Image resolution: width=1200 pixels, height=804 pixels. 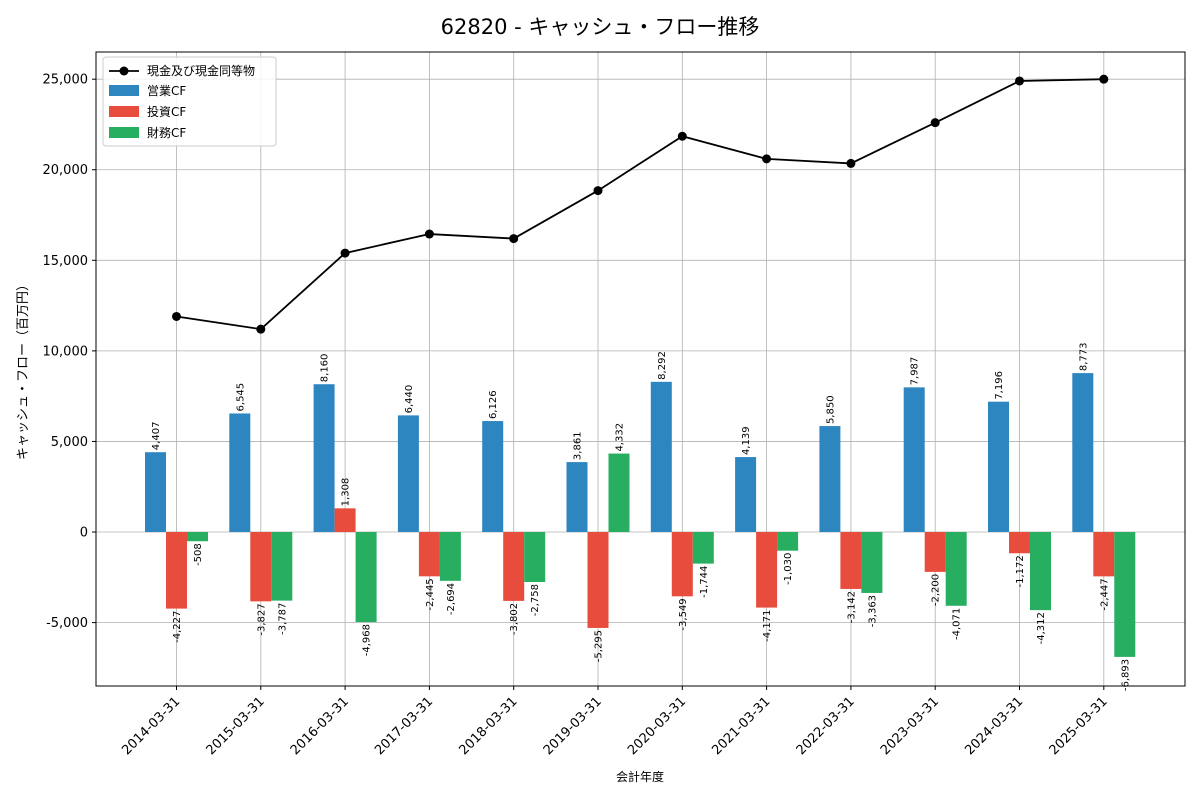 I want to click on bar-data-label: 3,861, so click(x=578, y=445).